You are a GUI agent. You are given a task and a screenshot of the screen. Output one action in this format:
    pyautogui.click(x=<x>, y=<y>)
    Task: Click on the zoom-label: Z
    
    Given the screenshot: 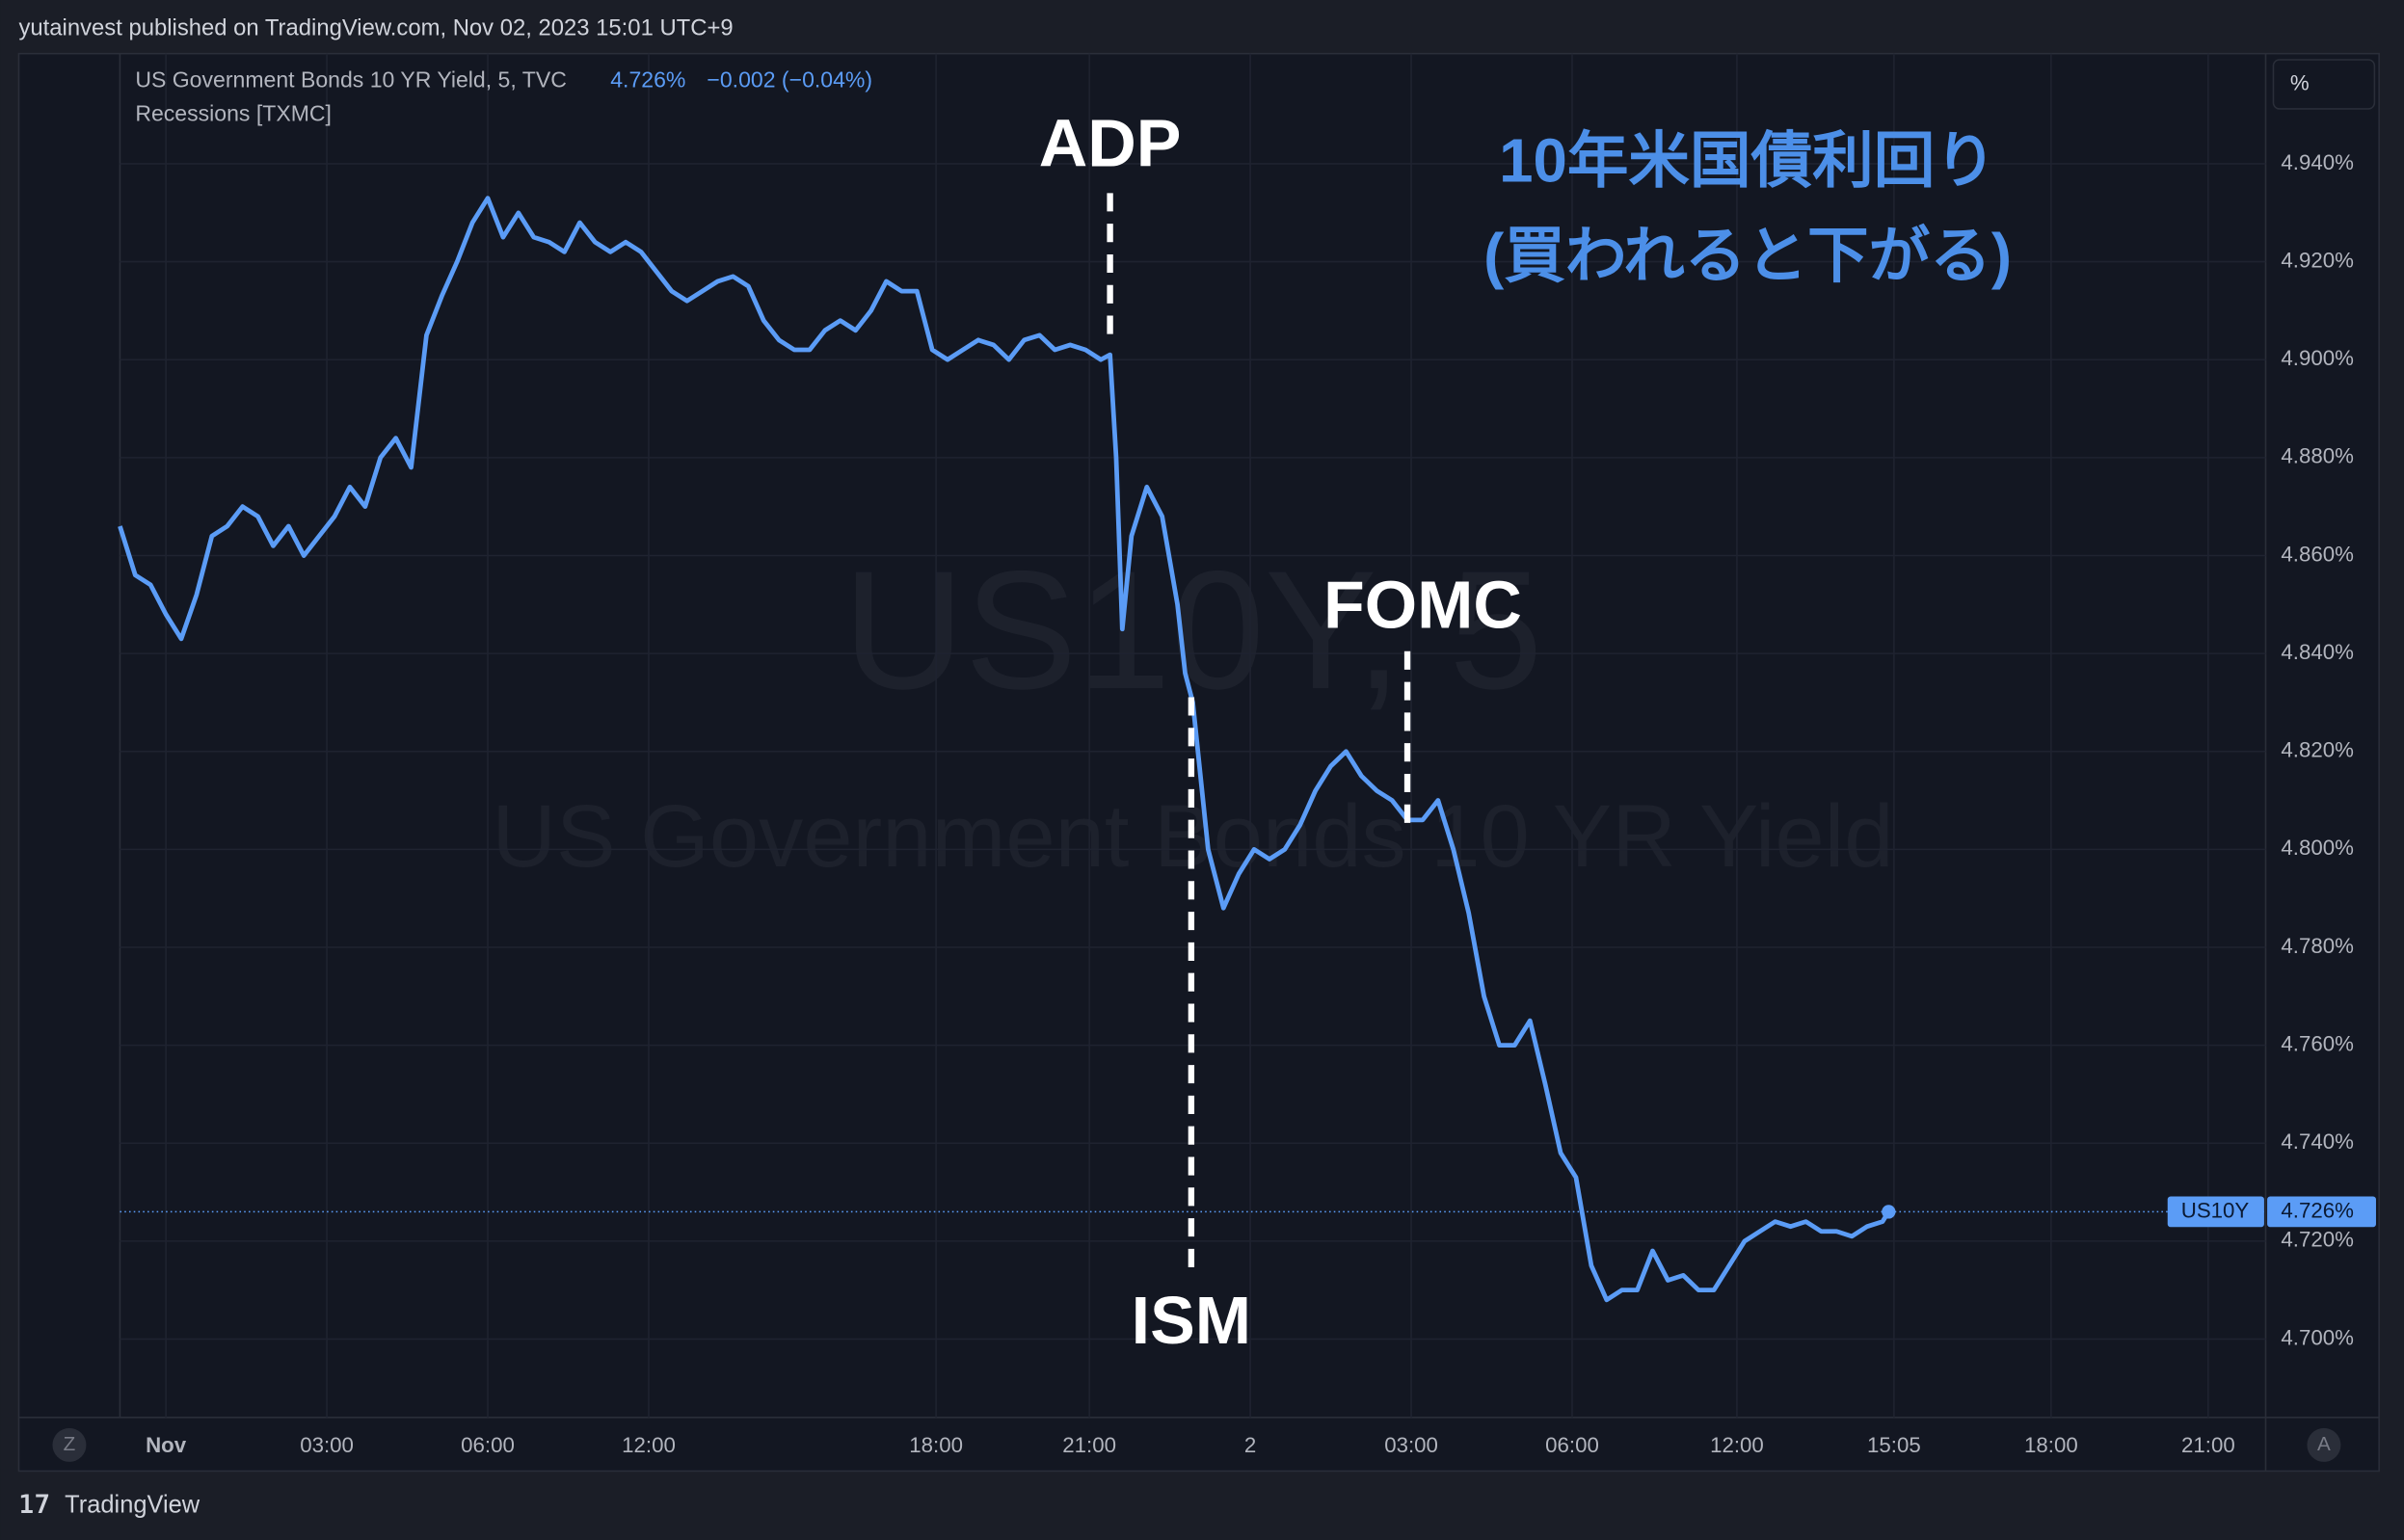 What is the action you would take?
    pyautogui.click(x=70, y=1444)
    